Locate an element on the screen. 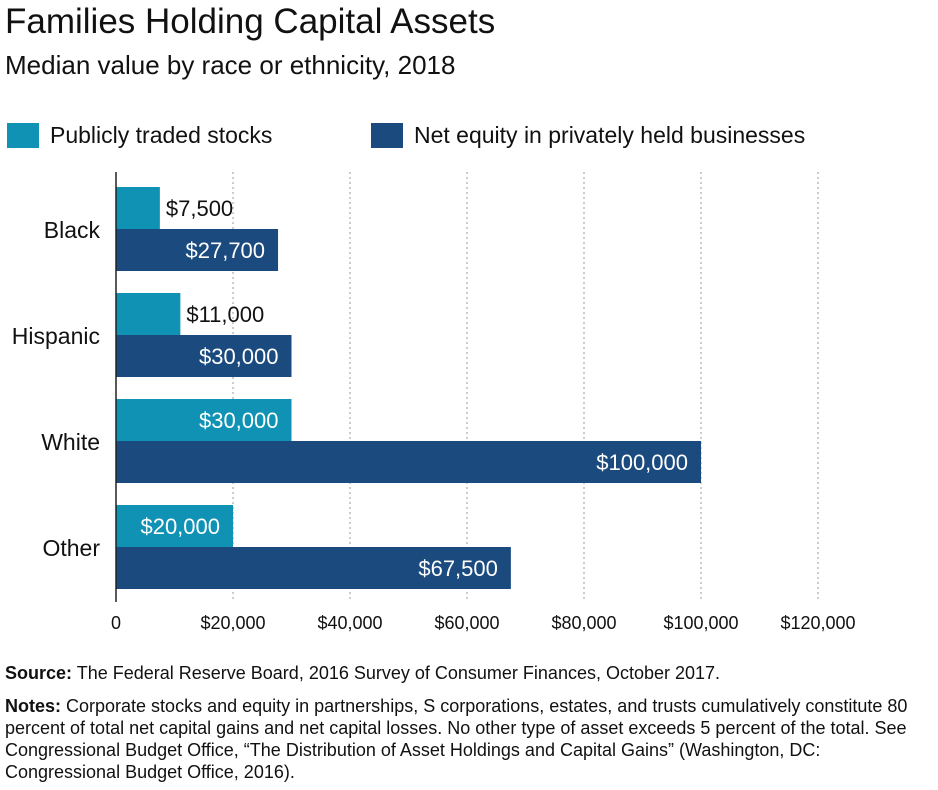 This screenshot has width=938, height=790. x-tick-label: $100,000 is located at coordinates (700, 623).